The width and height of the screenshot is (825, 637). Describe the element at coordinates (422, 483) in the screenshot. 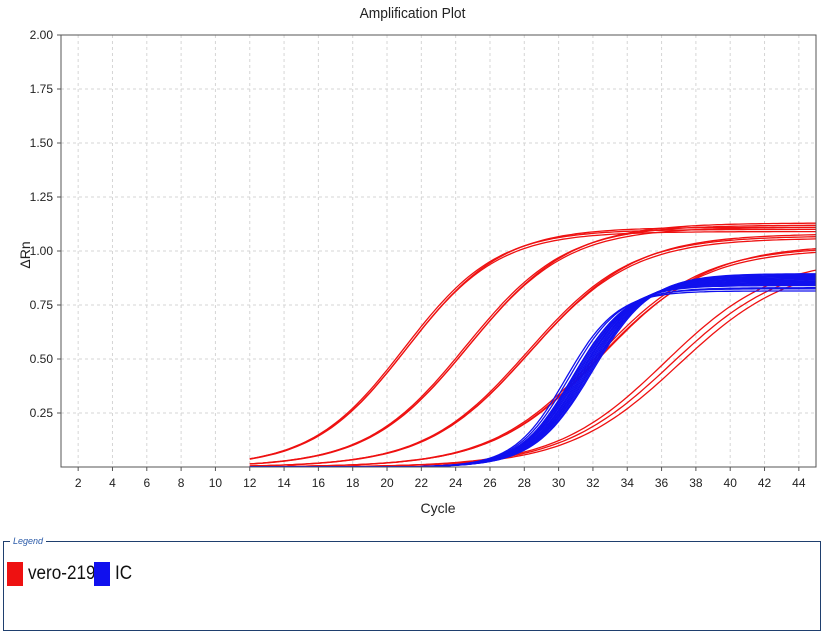

I see `x-tick-label: 22` at that location.